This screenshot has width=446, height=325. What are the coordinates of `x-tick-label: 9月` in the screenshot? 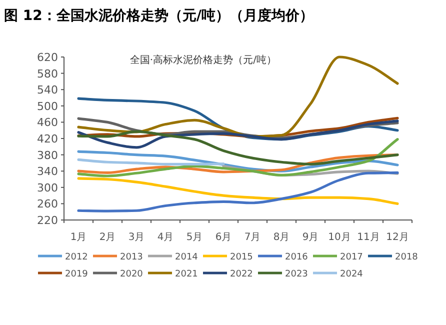 It's located at (310, 237).